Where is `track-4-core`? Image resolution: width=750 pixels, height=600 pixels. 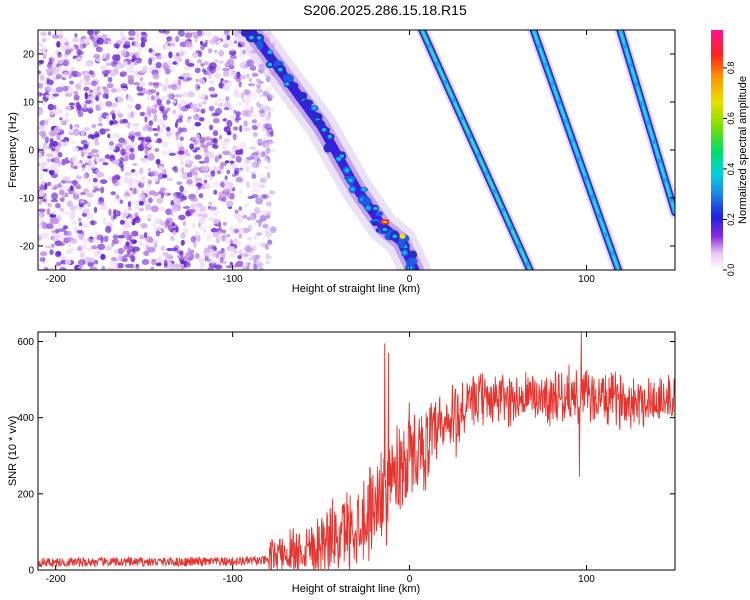
track-4-core is located at coordinates (647, 122).